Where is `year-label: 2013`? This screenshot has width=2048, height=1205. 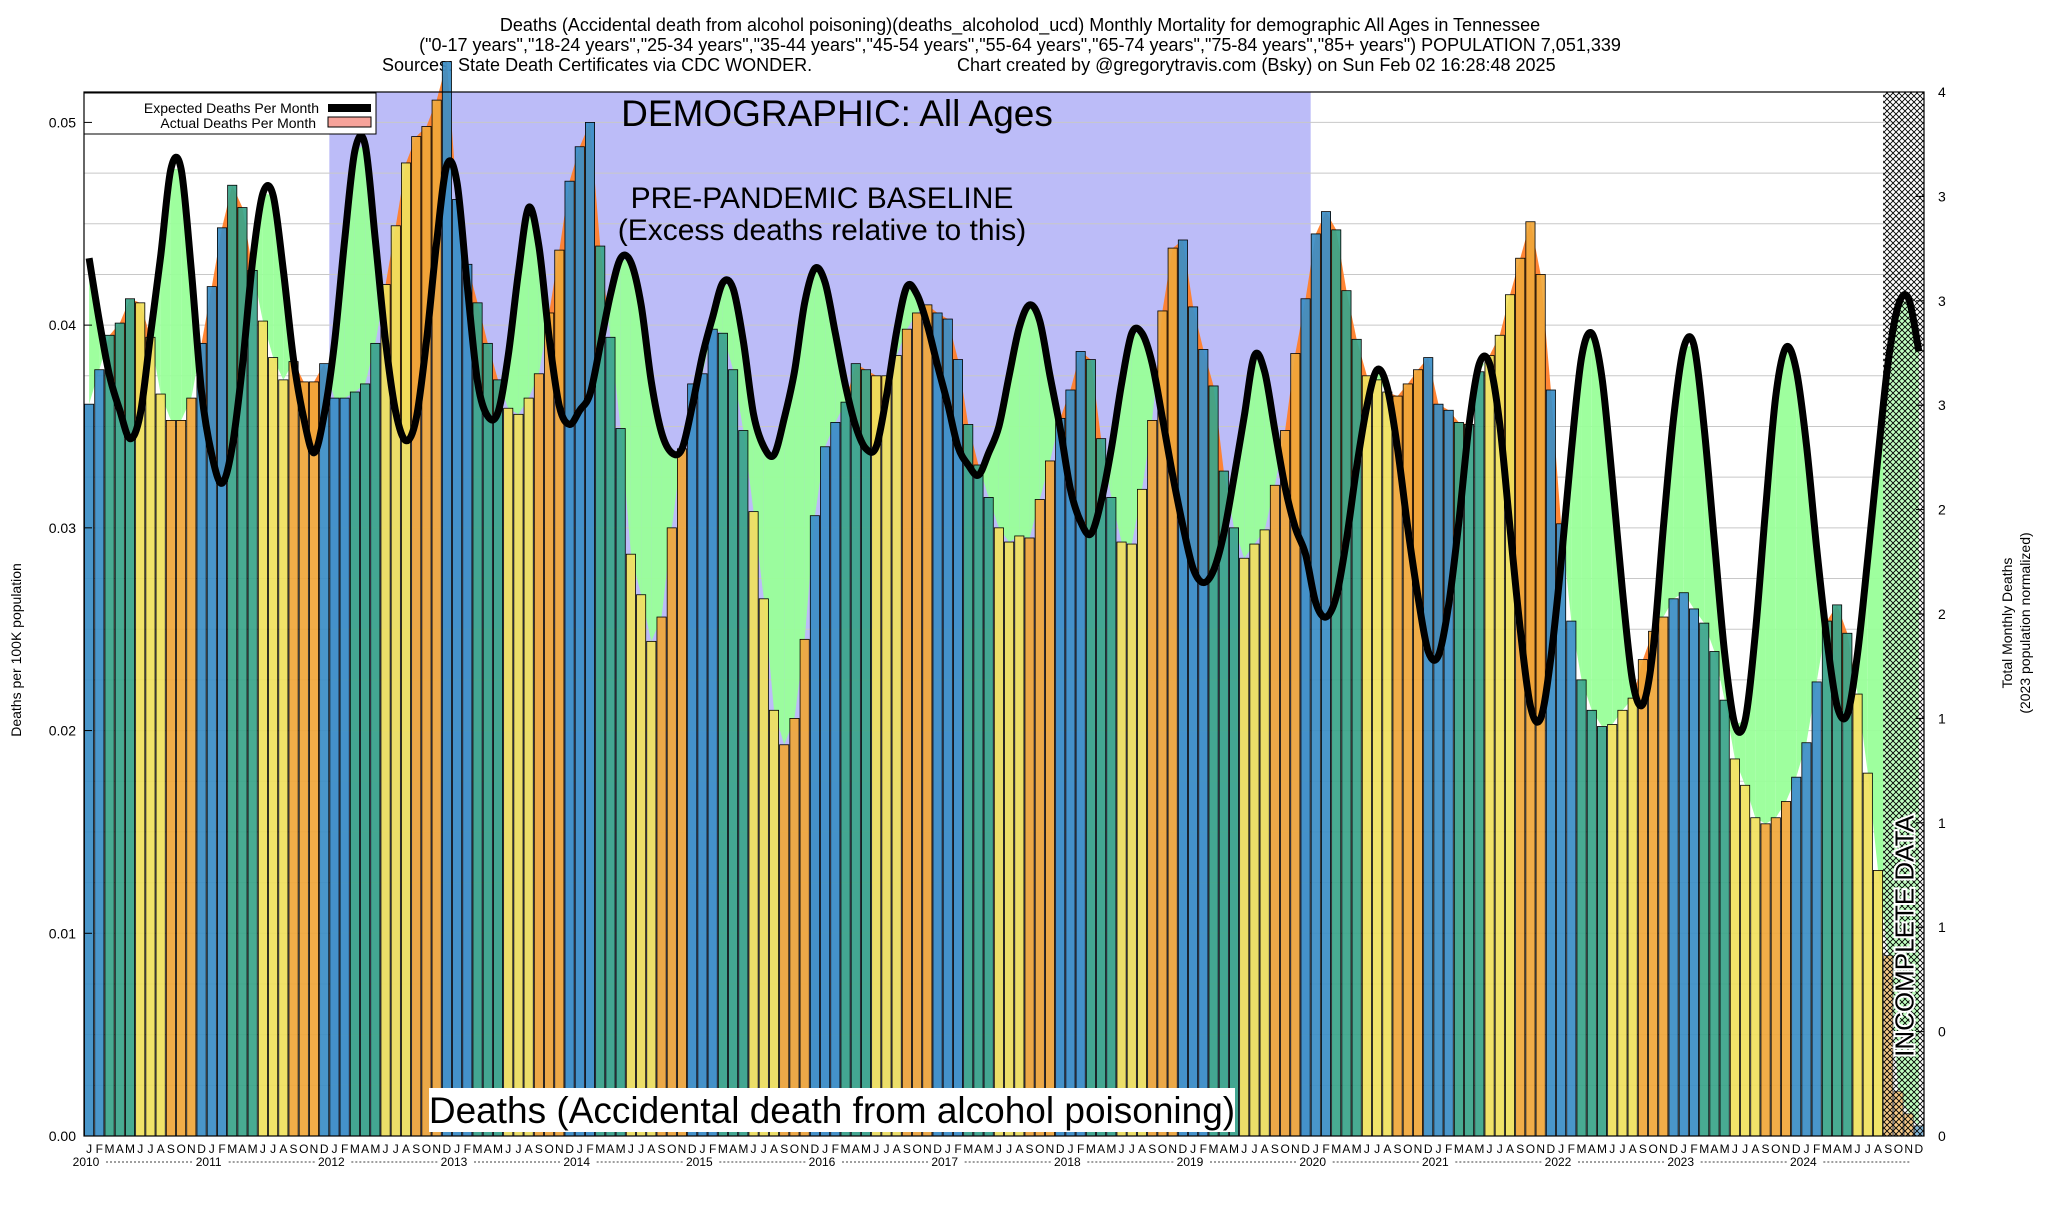 year-label: 2013 is located at coordinates (454, 1162).